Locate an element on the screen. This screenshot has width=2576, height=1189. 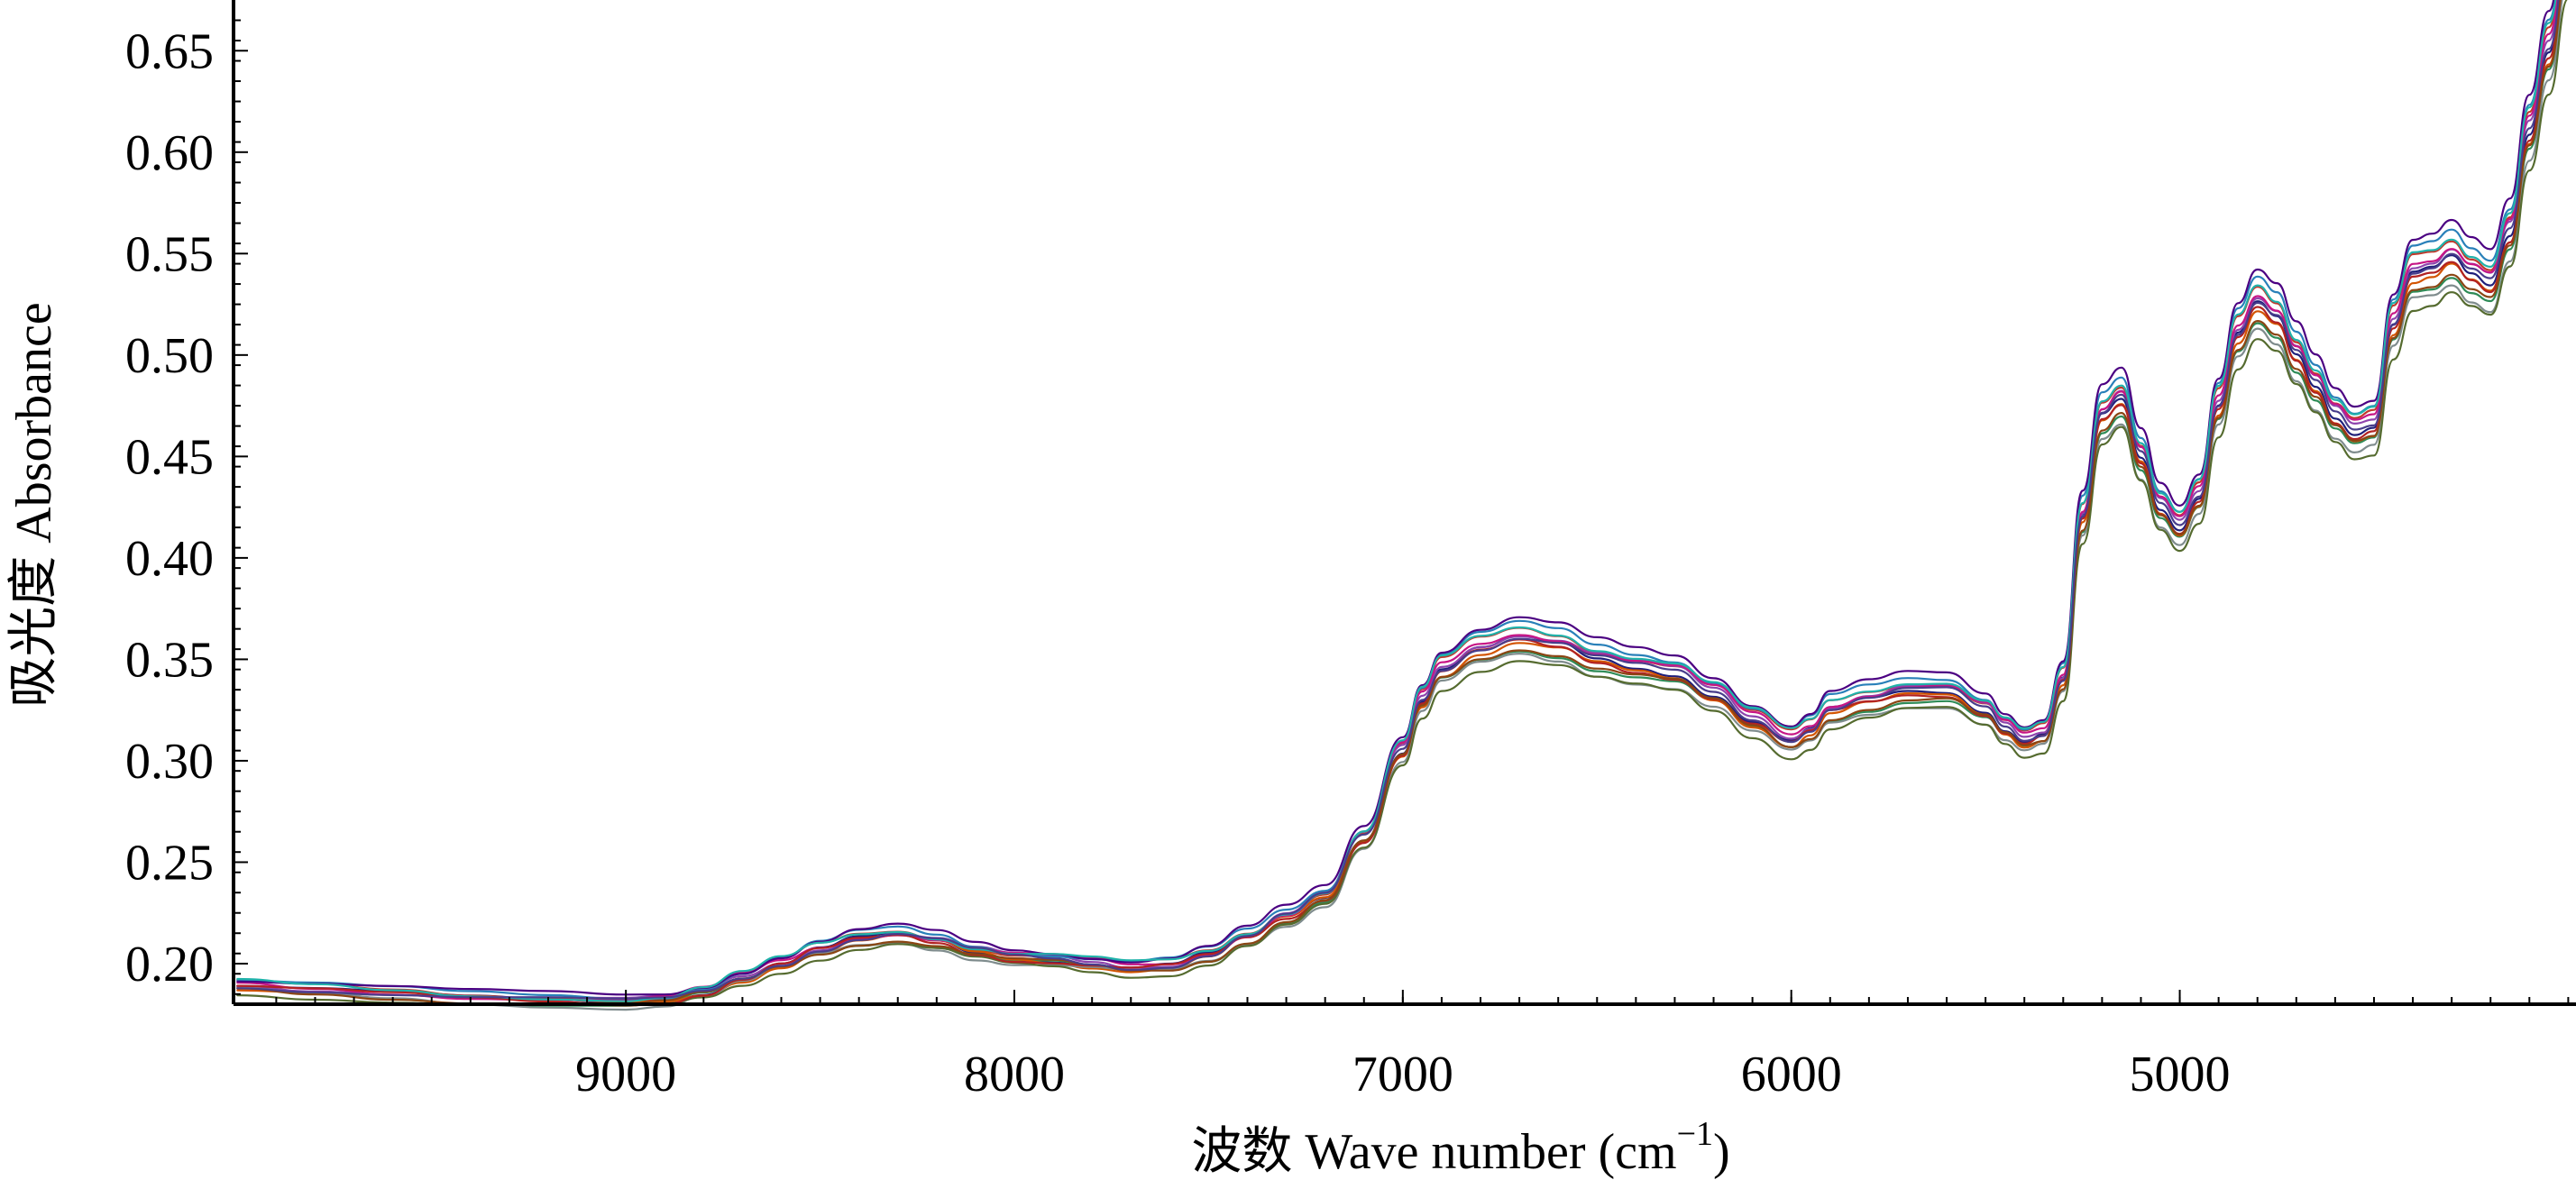
y-tick-label: 0.50 is located at coordinates (169, 356).